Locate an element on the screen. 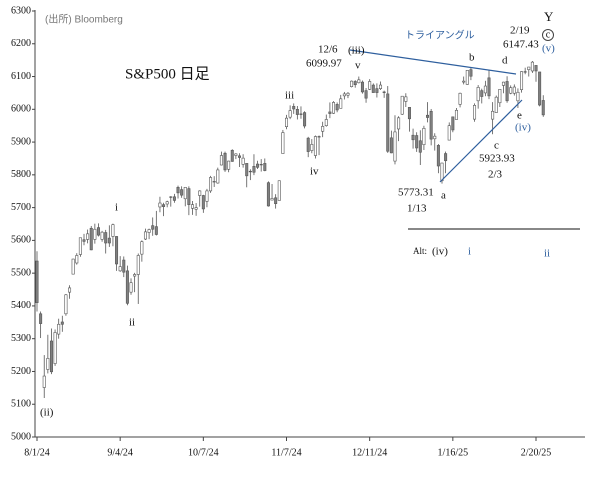 The image size is (605, 484). y-tick-label: 6300 is located at coordinates (21, 10).